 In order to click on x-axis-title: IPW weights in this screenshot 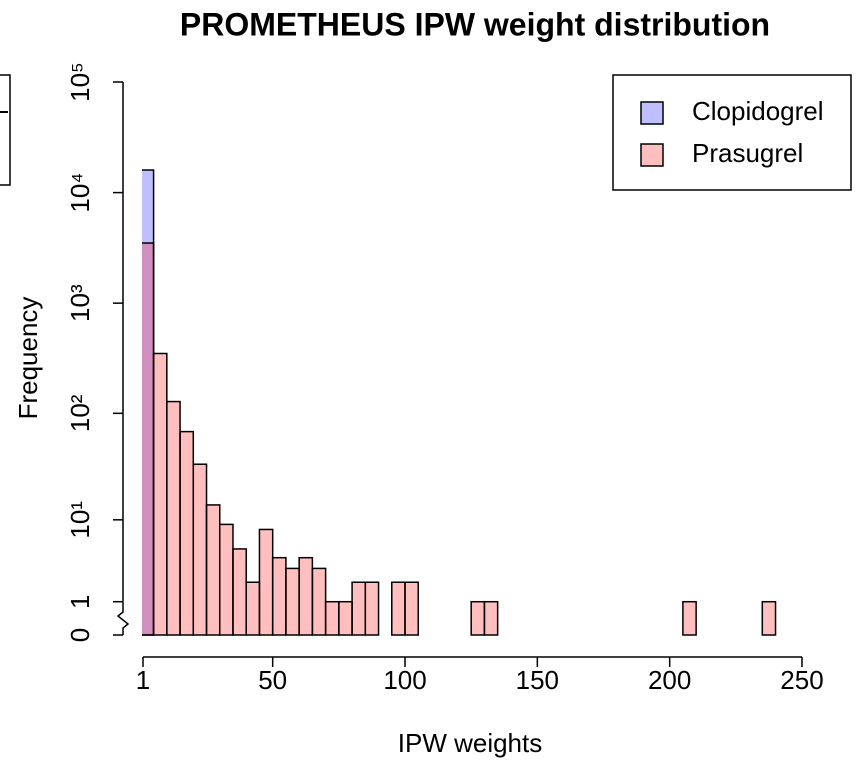, I will do `click(470, 743)`.